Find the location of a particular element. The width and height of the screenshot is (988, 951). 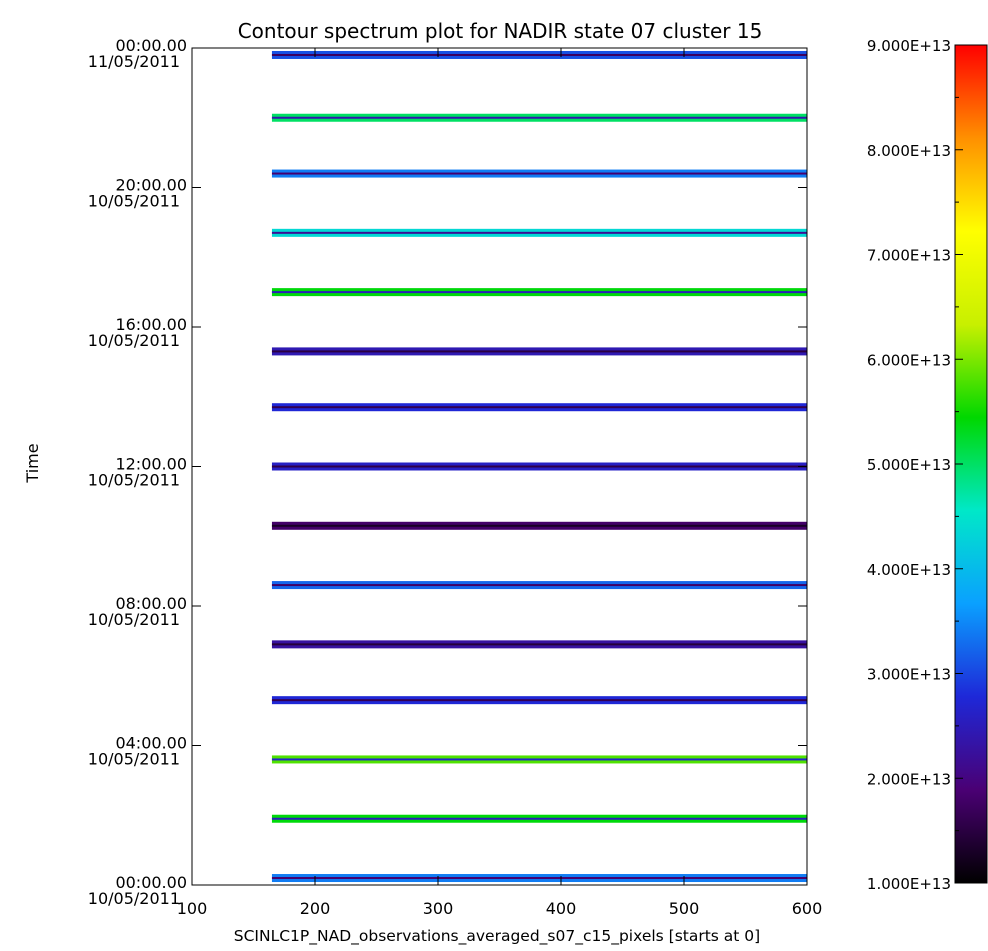

y-tick-time: 12:00.00 is located at coordinates (151, 464).